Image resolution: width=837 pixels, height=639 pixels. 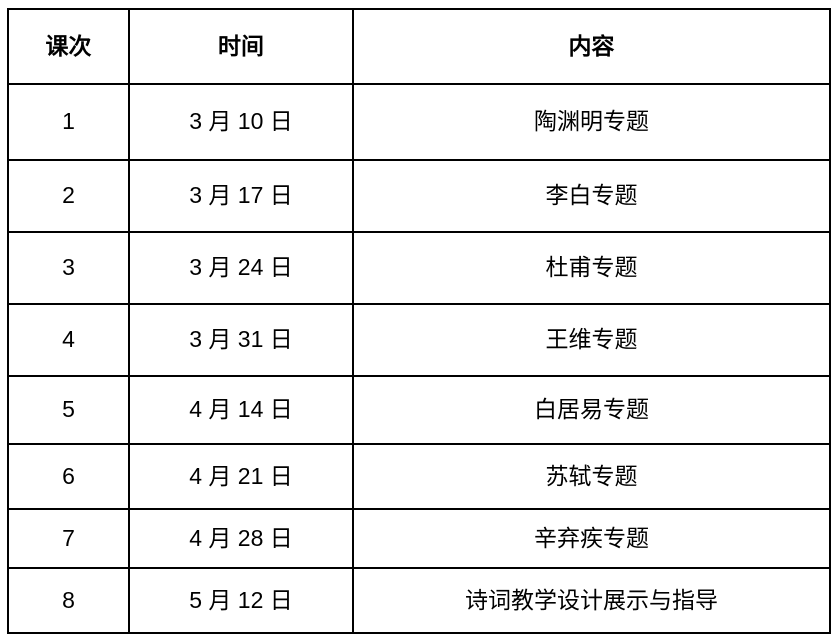 What do you see at coordinates (591, 196) in the screenshot?
I see `cell-content: 李白专题` at bounding box center [591, 196].